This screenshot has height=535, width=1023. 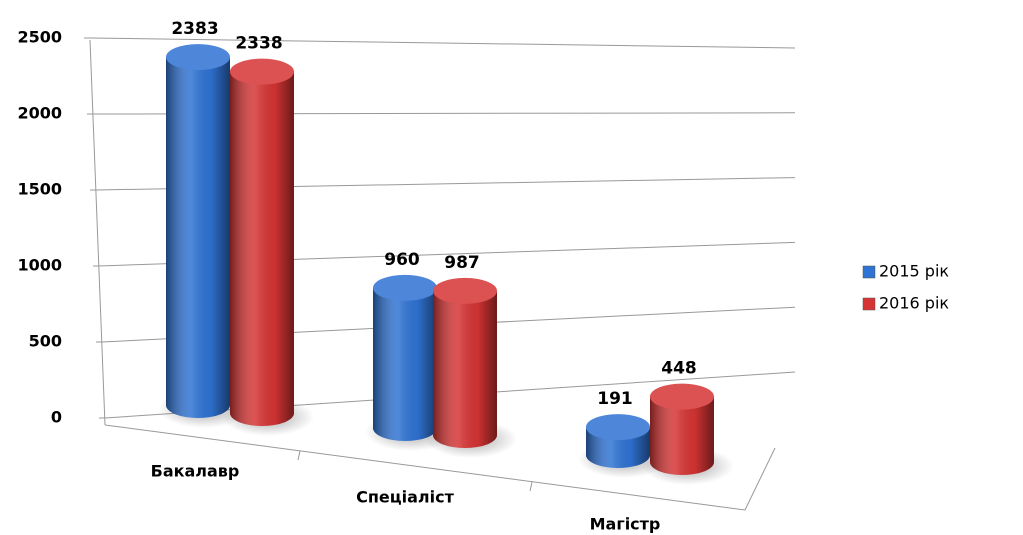 What do you see at coordinates (462, 263) in the screenshot?
I see `data-label: 987` at bounding box center [462, 263].